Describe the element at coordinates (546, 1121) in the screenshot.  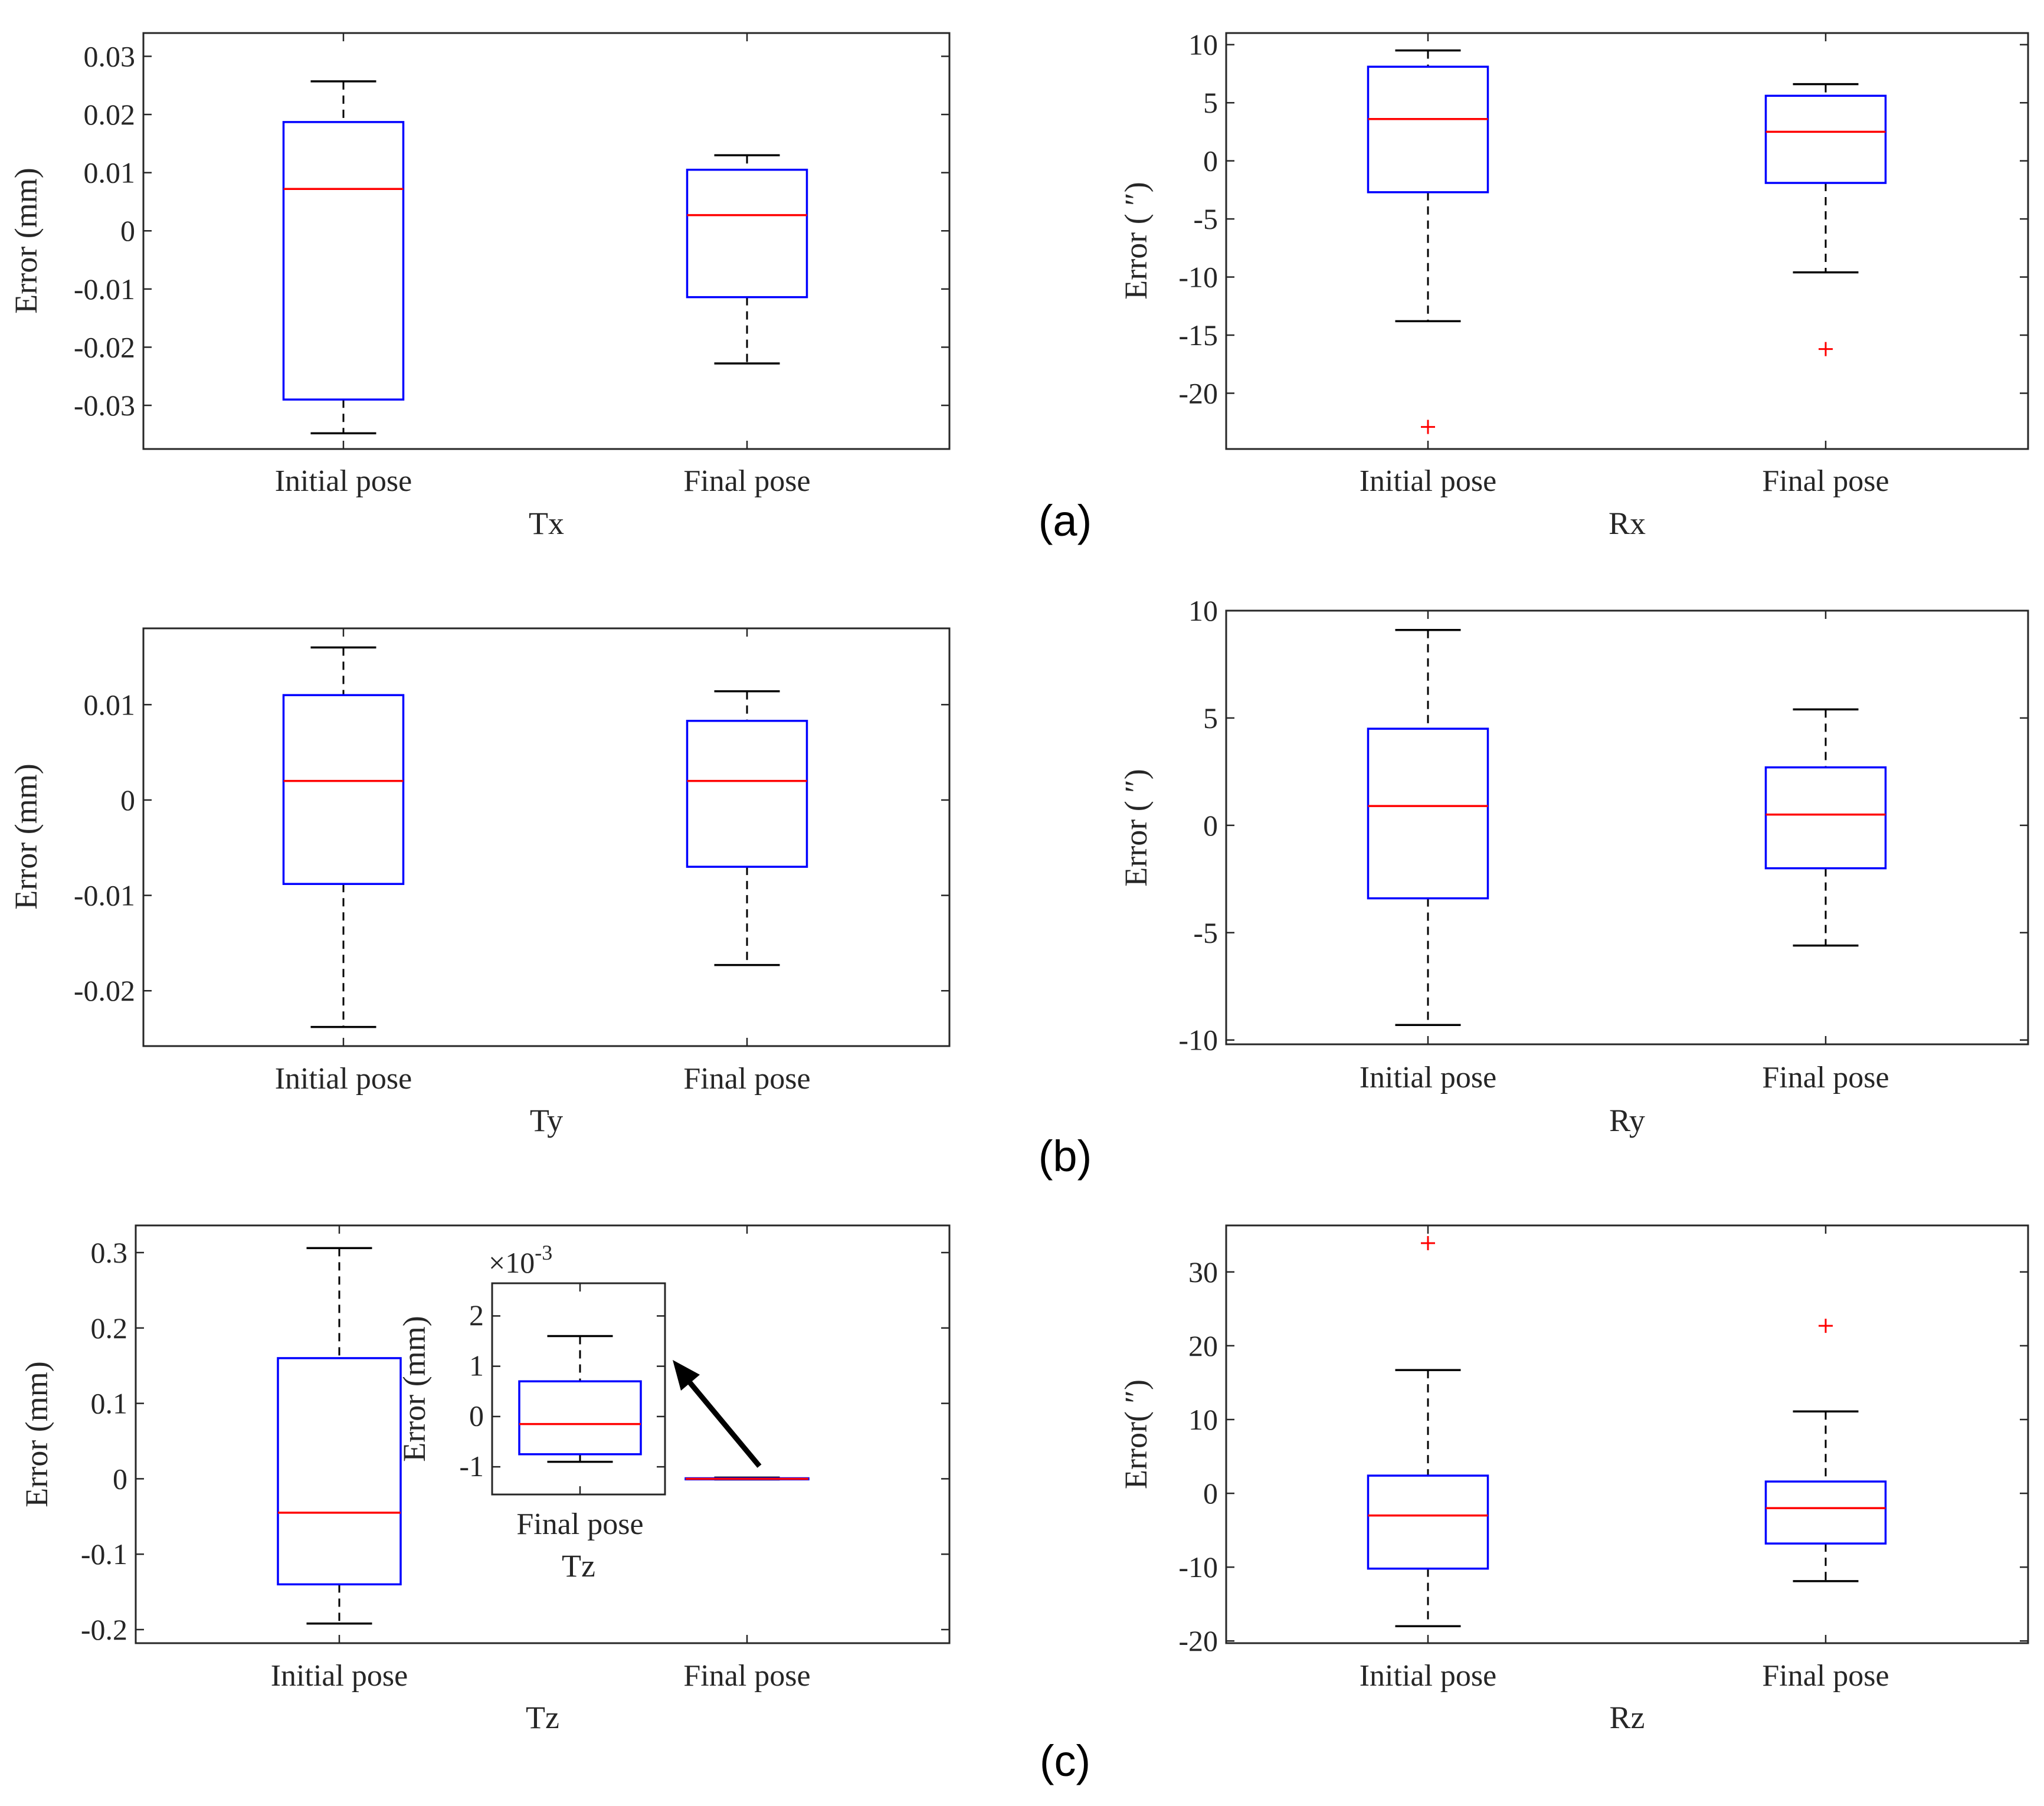
I see `x-axis-label: Ty` at that location.